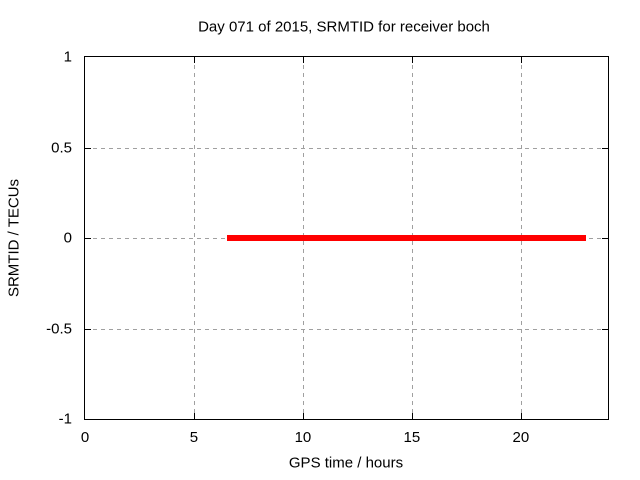  What do you see at coordinates (521, 437) in the screenshot?
I see `x-tick-label: 20` at bounding box center [521, 437].